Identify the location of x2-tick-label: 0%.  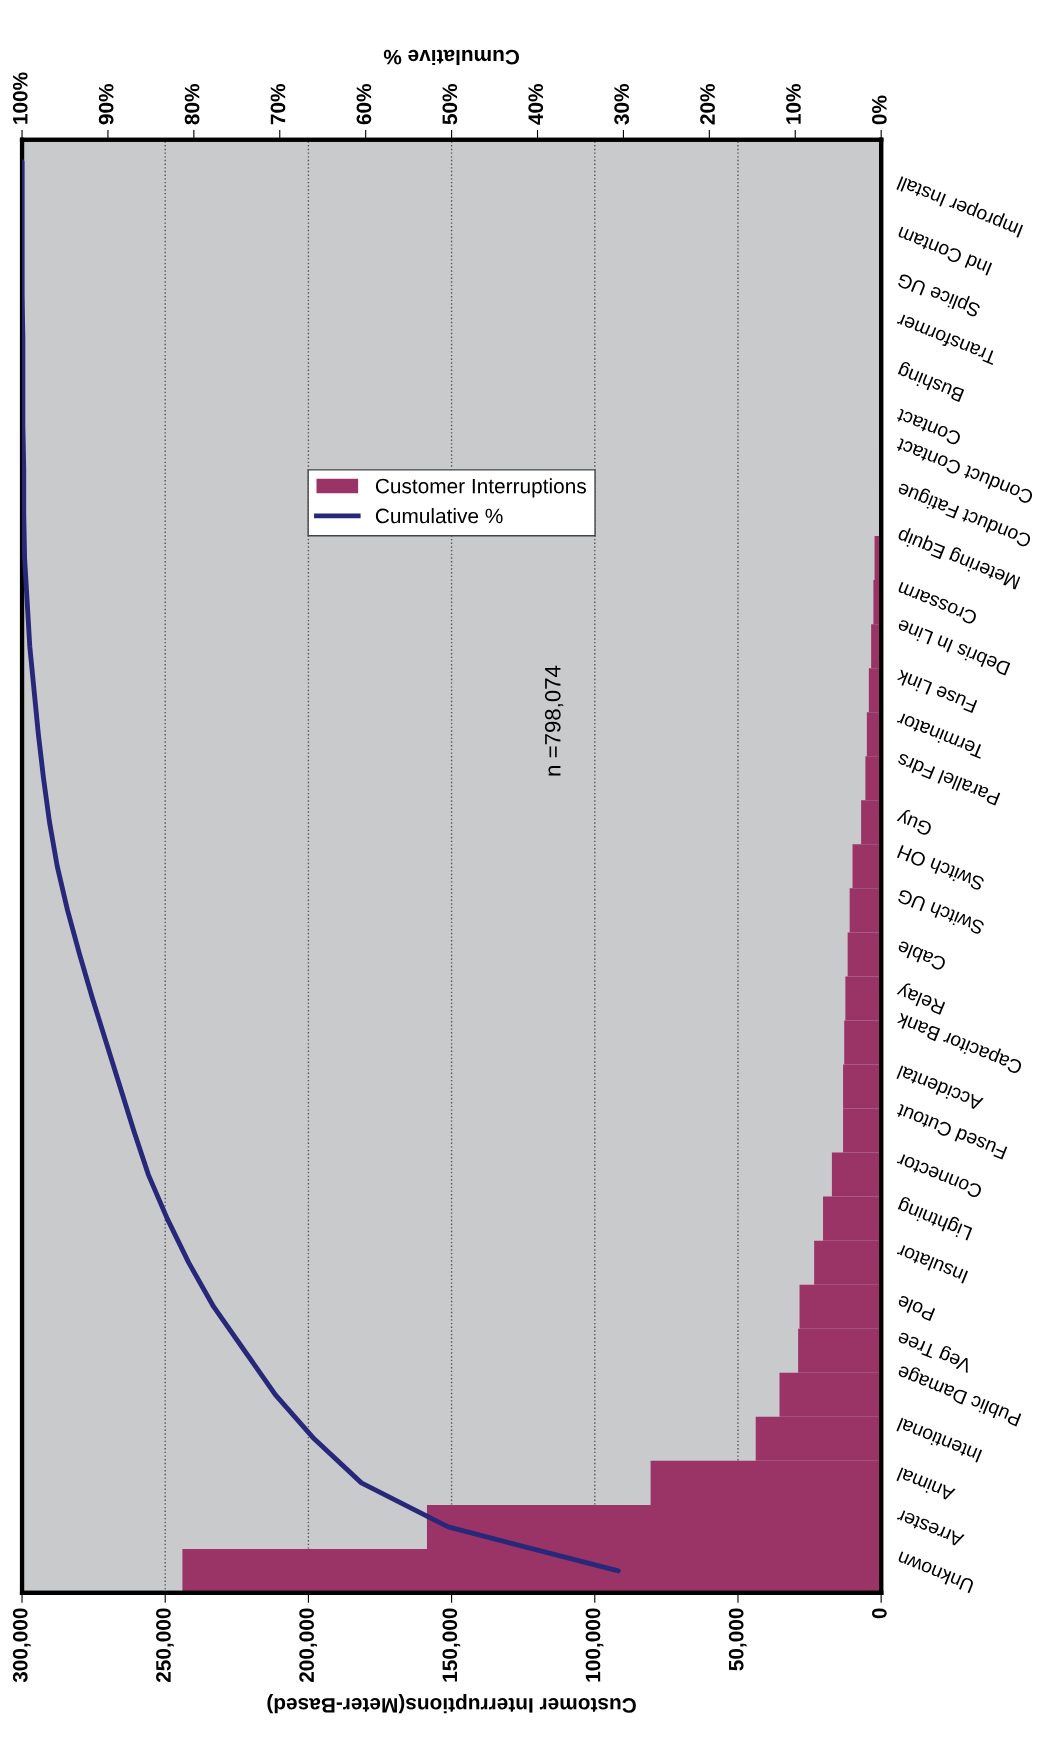
(879, 110).